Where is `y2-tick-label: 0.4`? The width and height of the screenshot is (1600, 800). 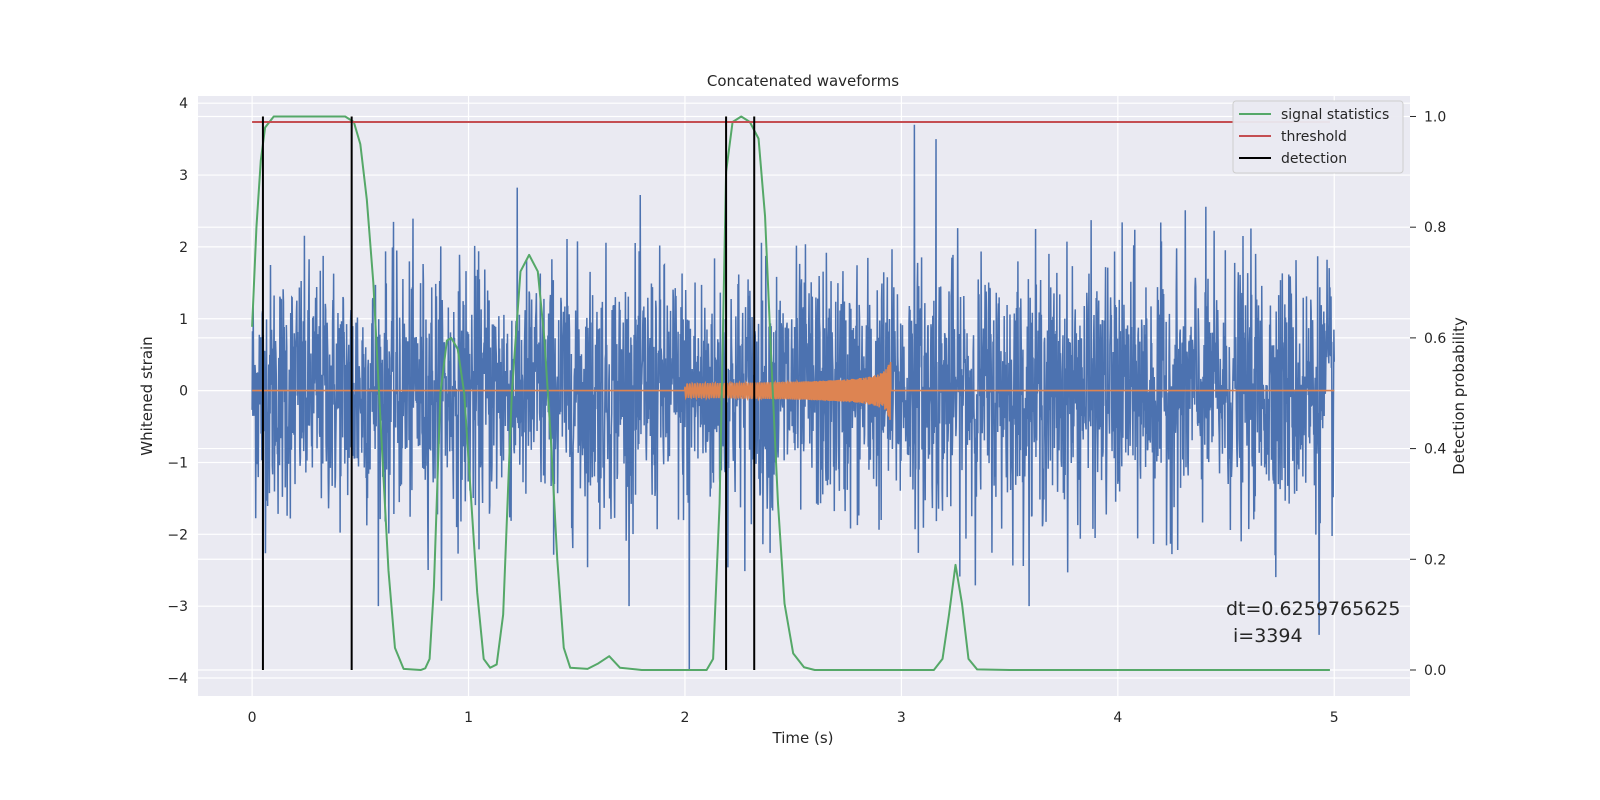
y2-tick-label: 0.4 is located at coordinates (1435, 450).